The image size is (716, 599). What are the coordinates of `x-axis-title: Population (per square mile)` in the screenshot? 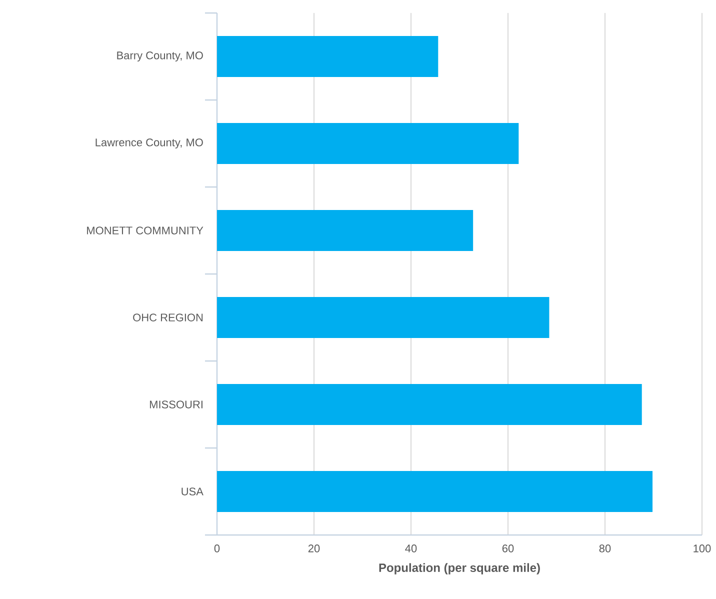 It's located at (459, 568).